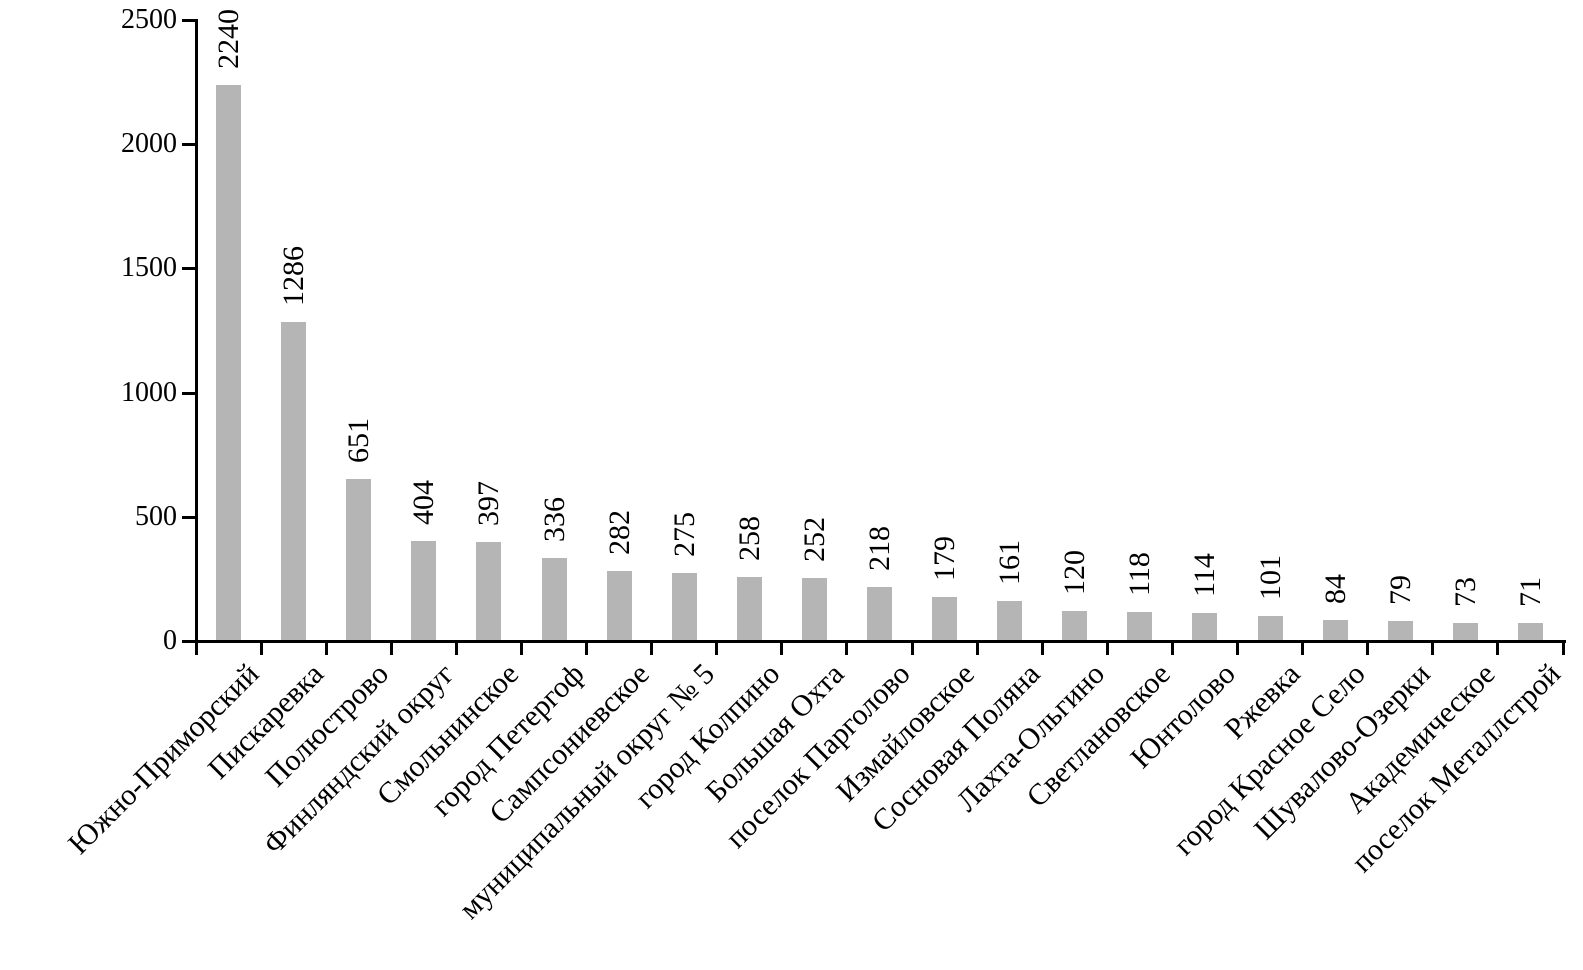 The width and height of the screenshot is (1583, 970). What do you see at coordinates (554, 519) in the screenshot?
I see `bar-value-label: 336` at bounding box center [554, 519].